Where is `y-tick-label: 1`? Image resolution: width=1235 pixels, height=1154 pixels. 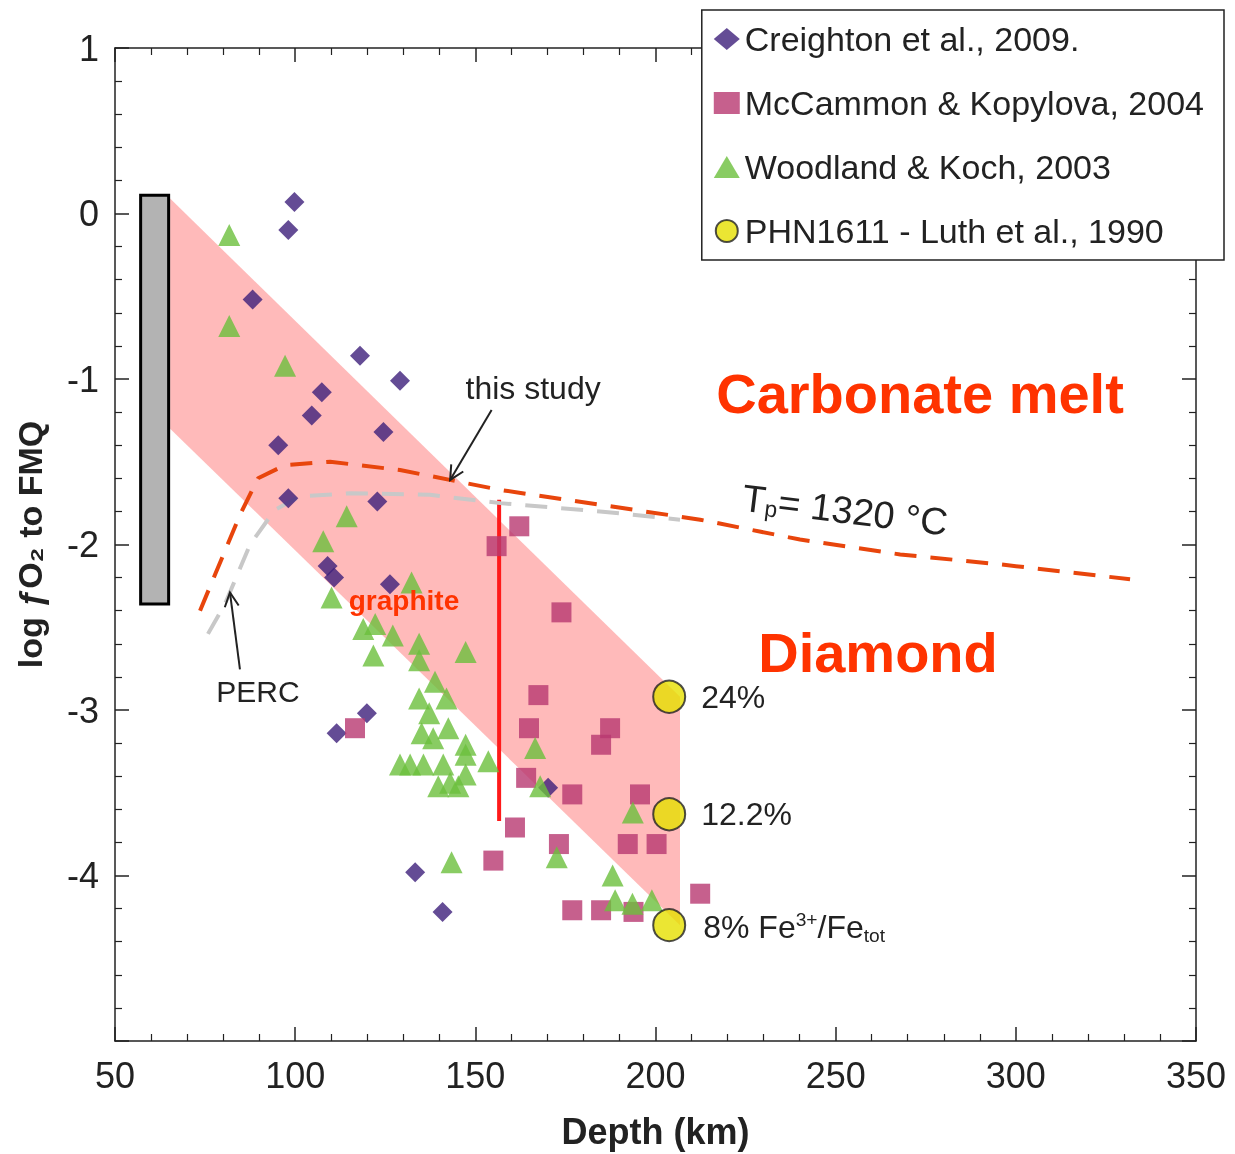
y-tick-label: 1 is located at coordinates (88, 48).